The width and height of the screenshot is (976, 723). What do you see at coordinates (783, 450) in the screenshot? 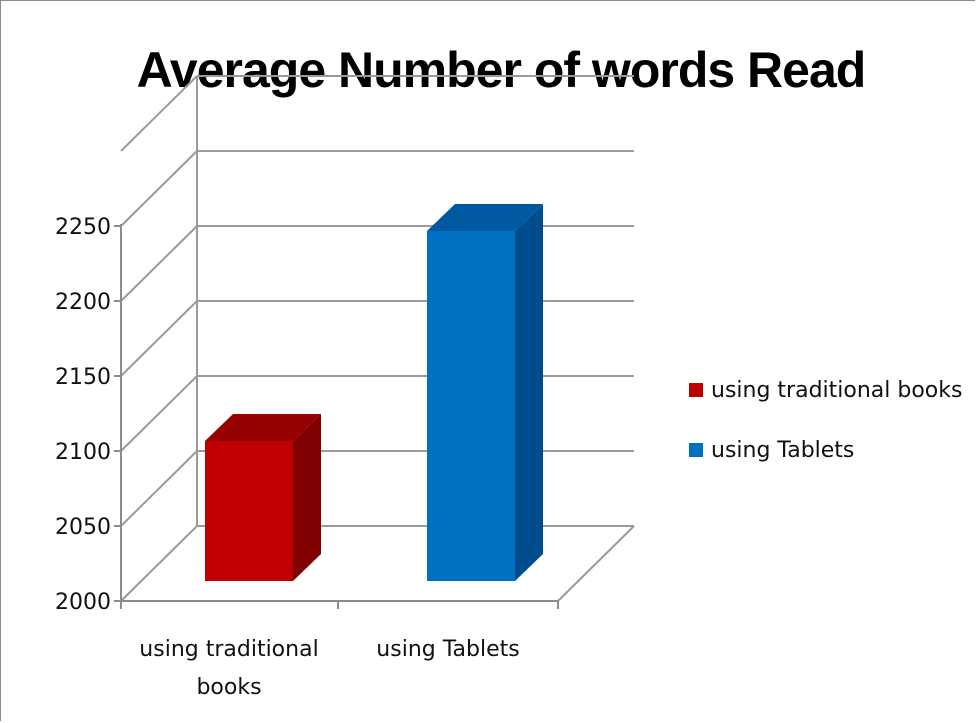
I see `legend-label-tablets: using Tablets` at bounding box center [783, 450].